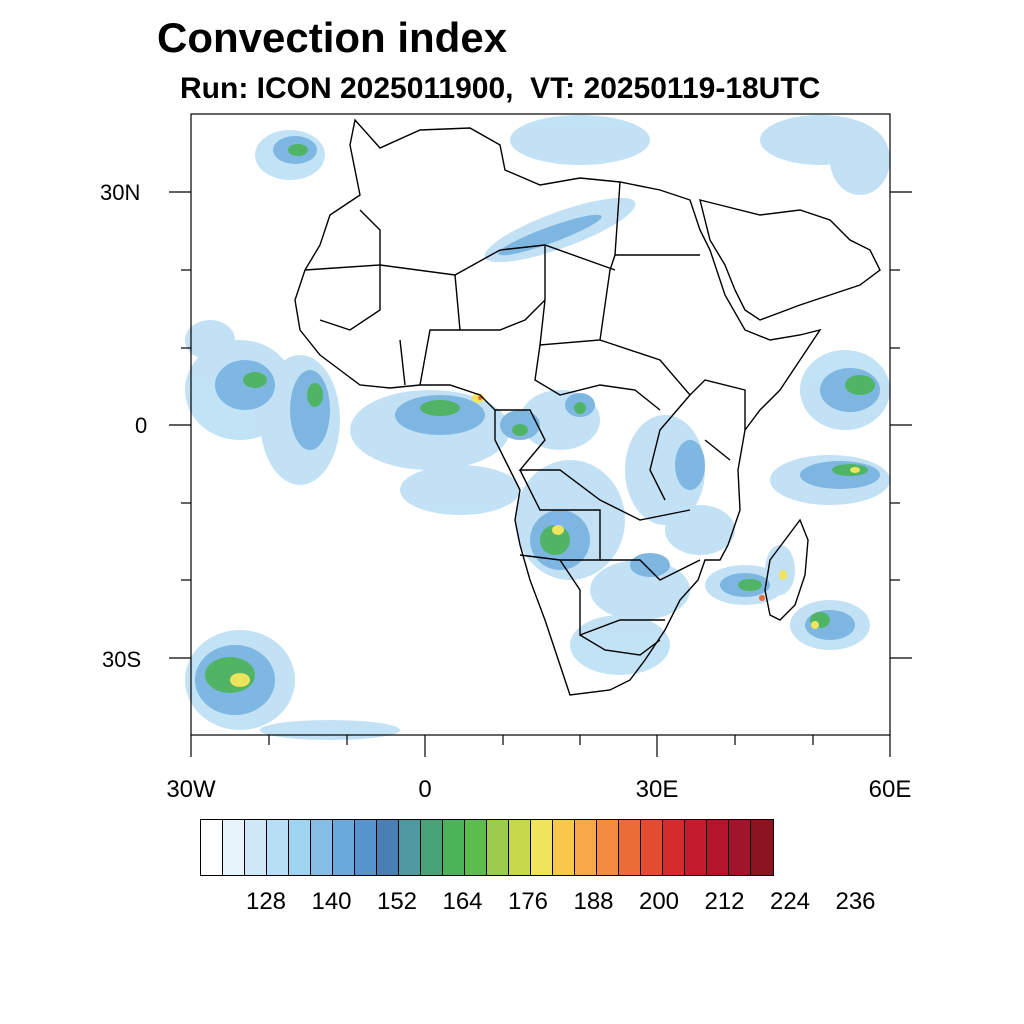 This screenshot has width=1024, height=1024. I want to click on lon-label-30w: 30W, so click(191, 789).